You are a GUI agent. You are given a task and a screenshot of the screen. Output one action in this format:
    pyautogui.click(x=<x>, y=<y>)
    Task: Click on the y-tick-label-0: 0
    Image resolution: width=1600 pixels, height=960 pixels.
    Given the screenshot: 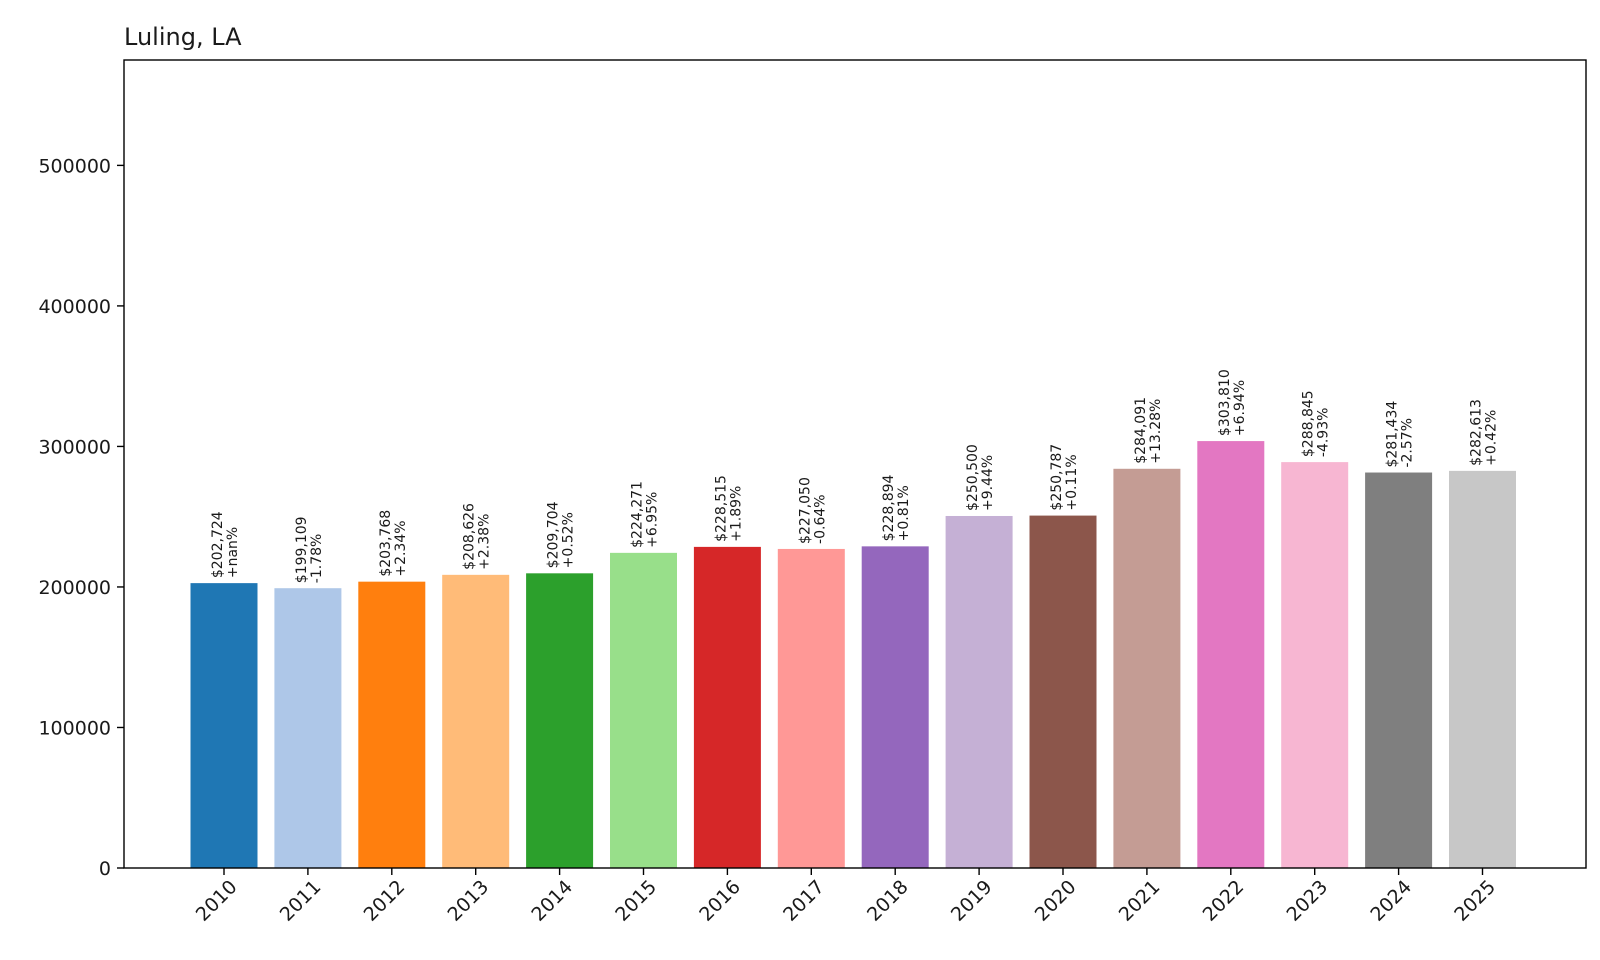 What is the action you would take?
    pyautogui.click(x=105, y=869)
    